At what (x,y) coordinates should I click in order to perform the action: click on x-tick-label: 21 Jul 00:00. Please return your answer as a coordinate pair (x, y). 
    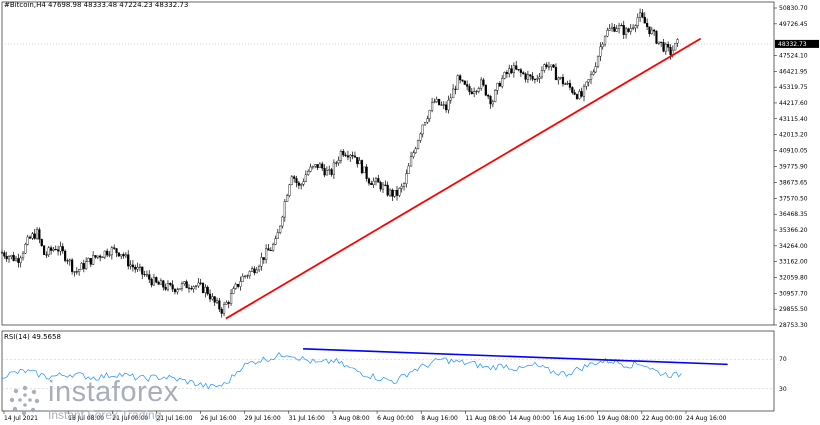
    Looking at the image, I should click on (130, 418).